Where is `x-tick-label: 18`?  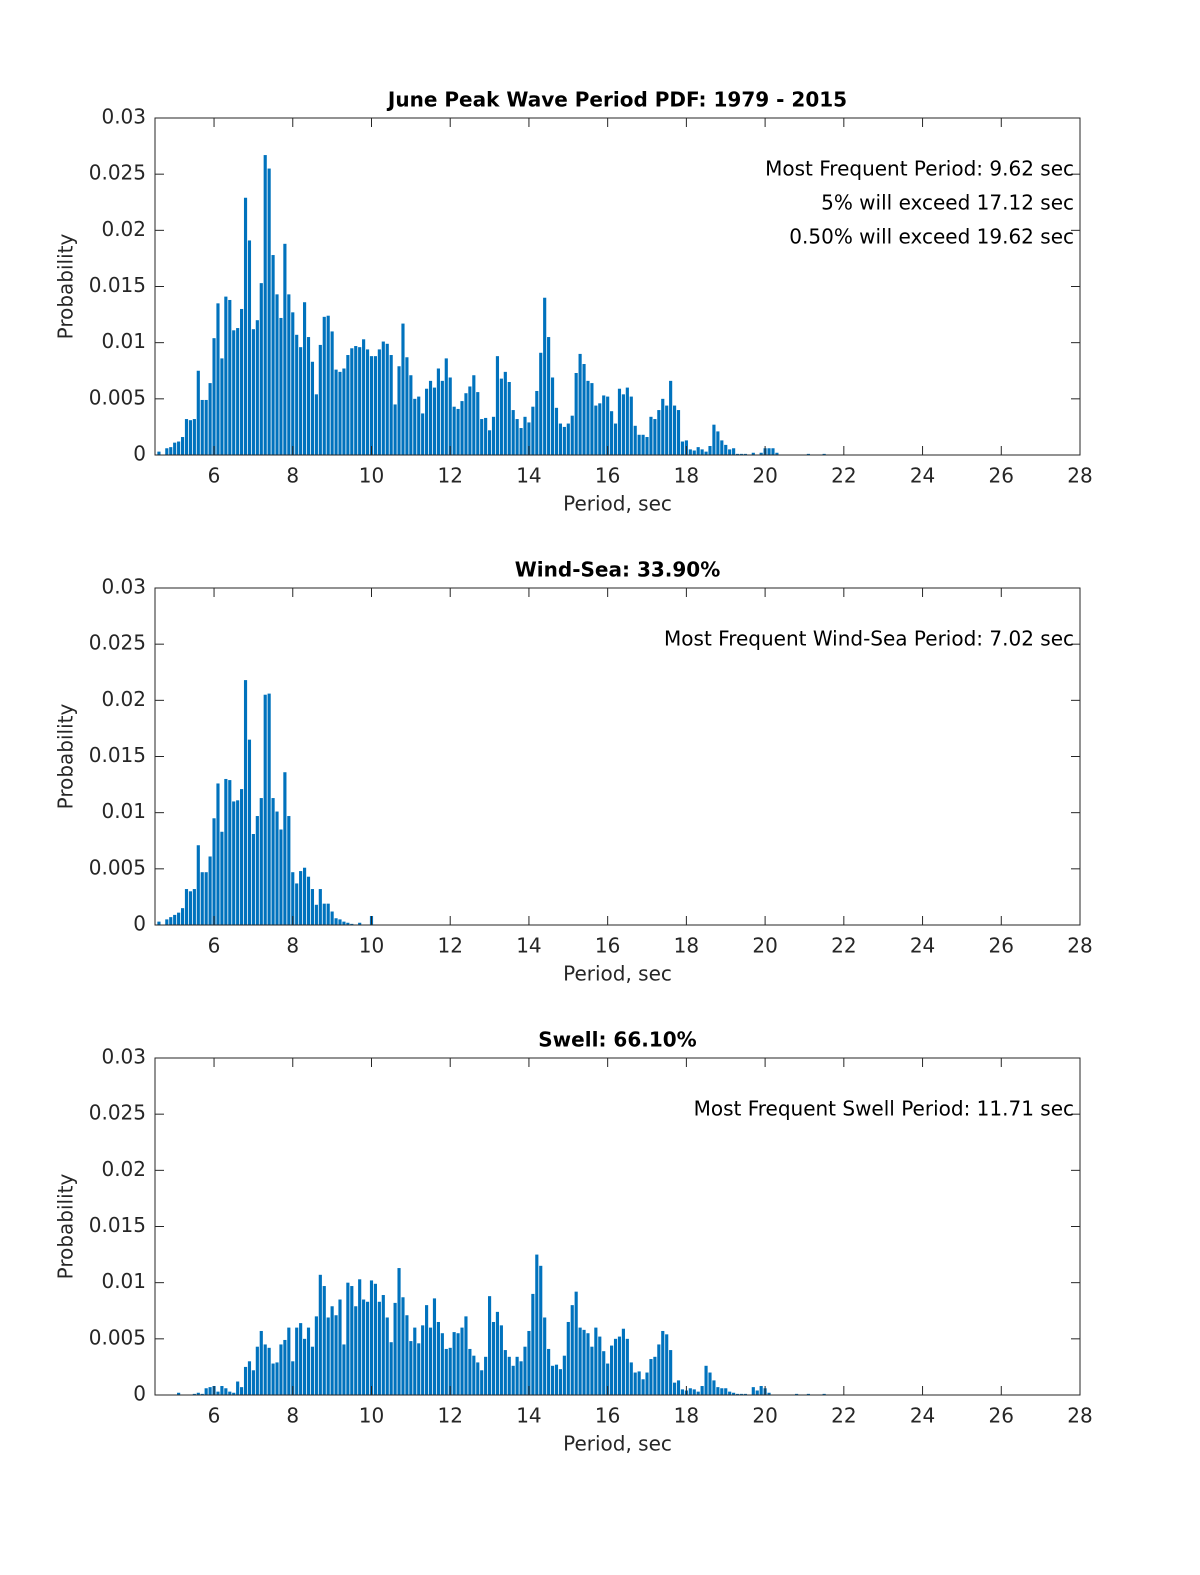 x-tick-label: 18 is located at coordinates (686, 946).